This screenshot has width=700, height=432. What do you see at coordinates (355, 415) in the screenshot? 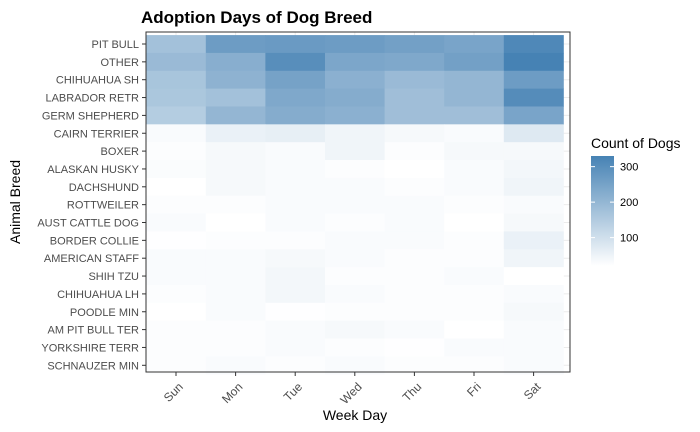
I see `x-axis-title: Week Day` at bounding box center [355, 415].